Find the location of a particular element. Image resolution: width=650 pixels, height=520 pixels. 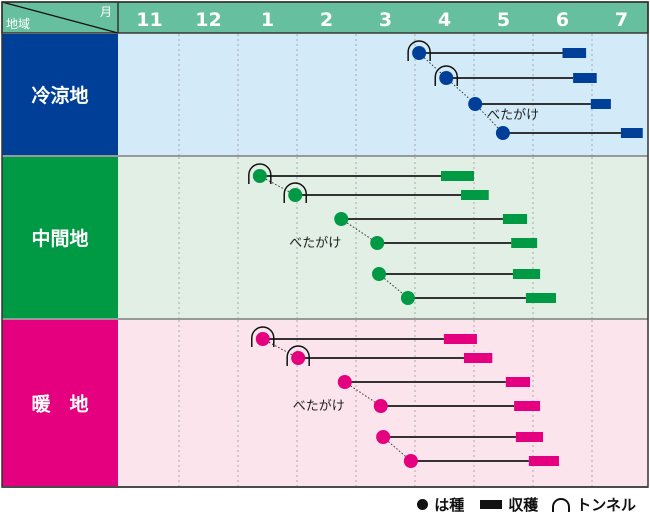

month-label: 2 is located at coordinates (326, 20).